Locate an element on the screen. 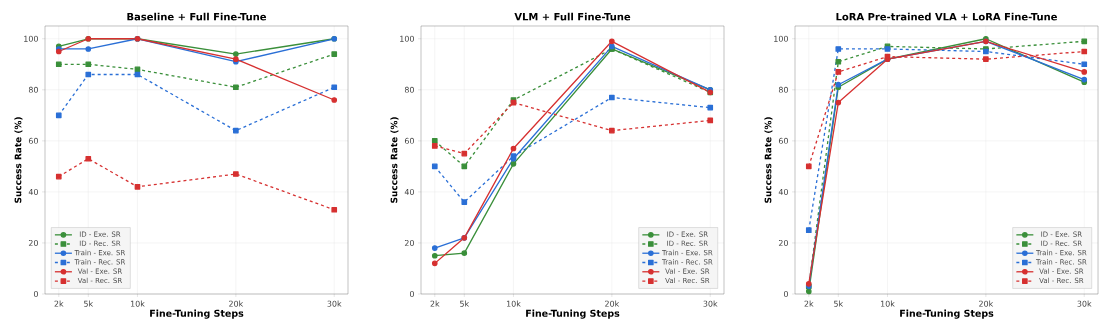 The width and height of the screenshot is (1118, 336). chart-title: Baseline + Full Fine-Tune is located at coordinates (197, 16).